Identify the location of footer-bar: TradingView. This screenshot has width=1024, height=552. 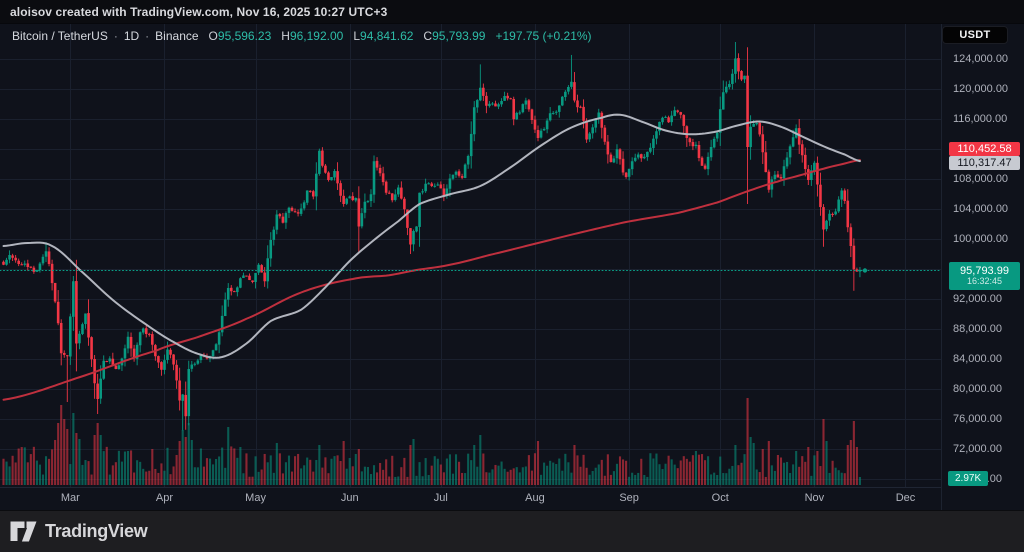
(512, 531).